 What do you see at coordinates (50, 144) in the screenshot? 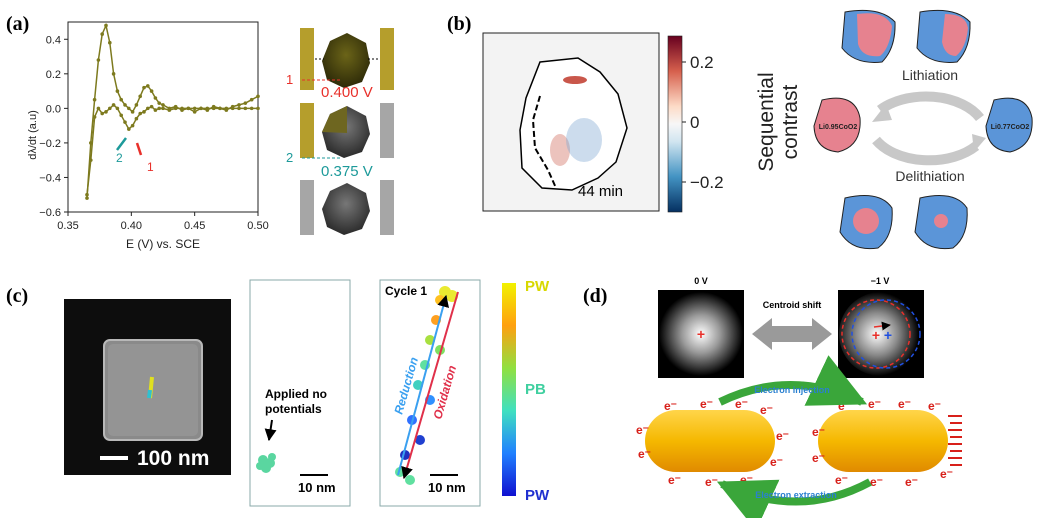
I see `y-tick-label: −0.2` at bounding box center [50, 144].